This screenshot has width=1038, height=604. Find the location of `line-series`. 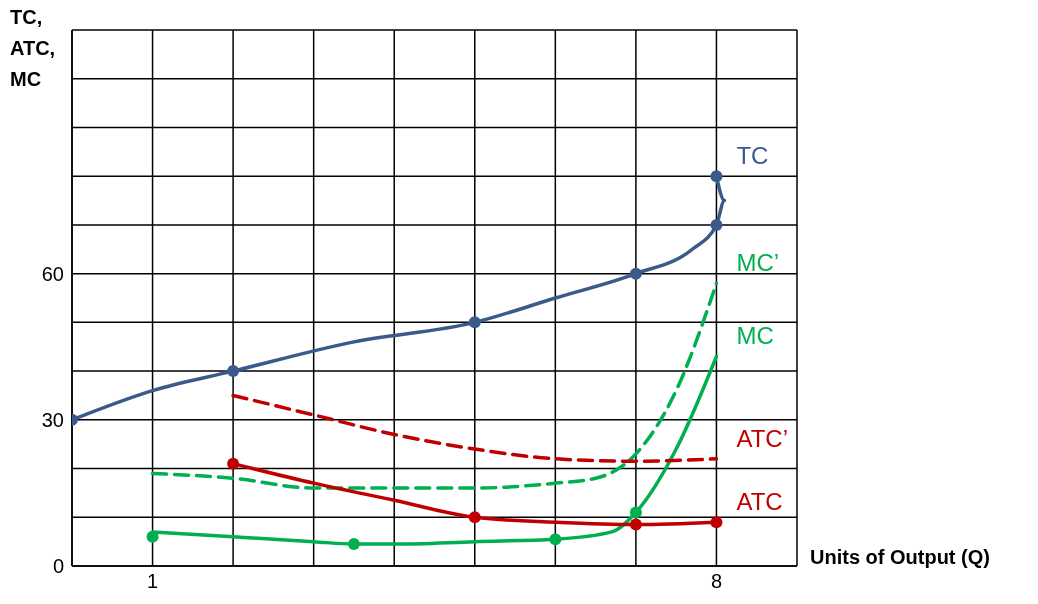

line-series is located at coordinates (475, 428).